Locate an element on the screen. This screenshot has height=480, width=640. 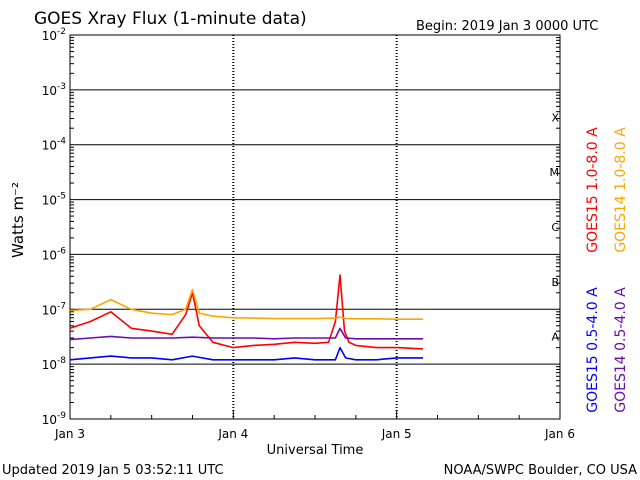
y-tick-label: 10⁻² is located at coordinates (54, 35).